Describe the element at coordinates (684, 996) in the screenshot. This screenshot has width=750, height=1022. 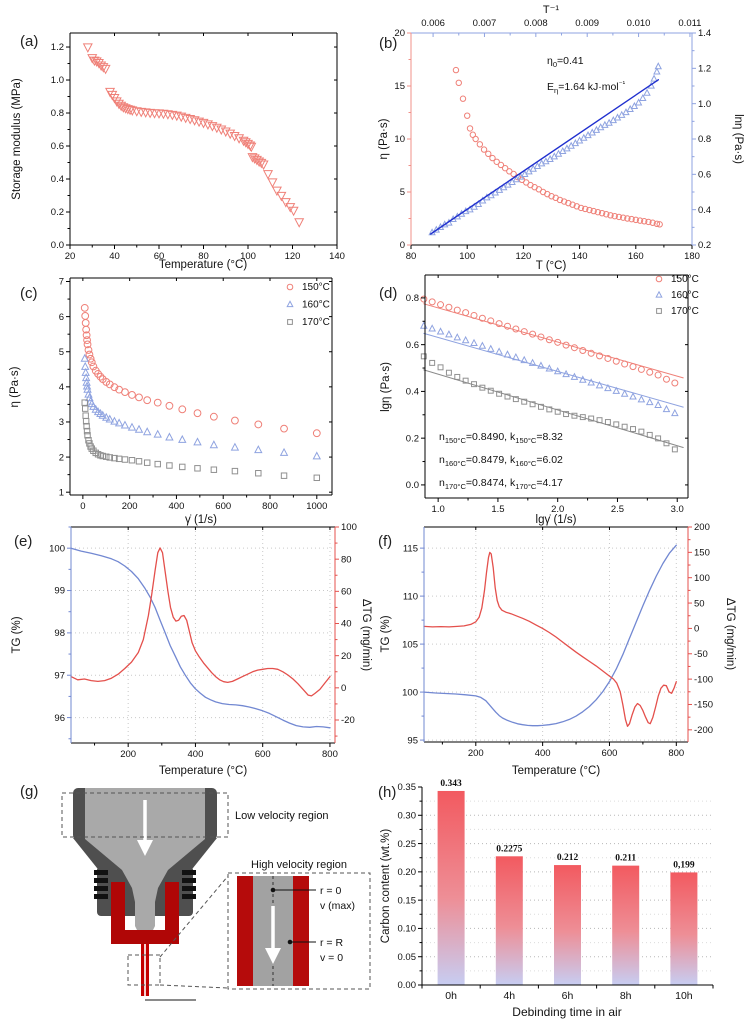
I see `svg-text: 10h` at that location.